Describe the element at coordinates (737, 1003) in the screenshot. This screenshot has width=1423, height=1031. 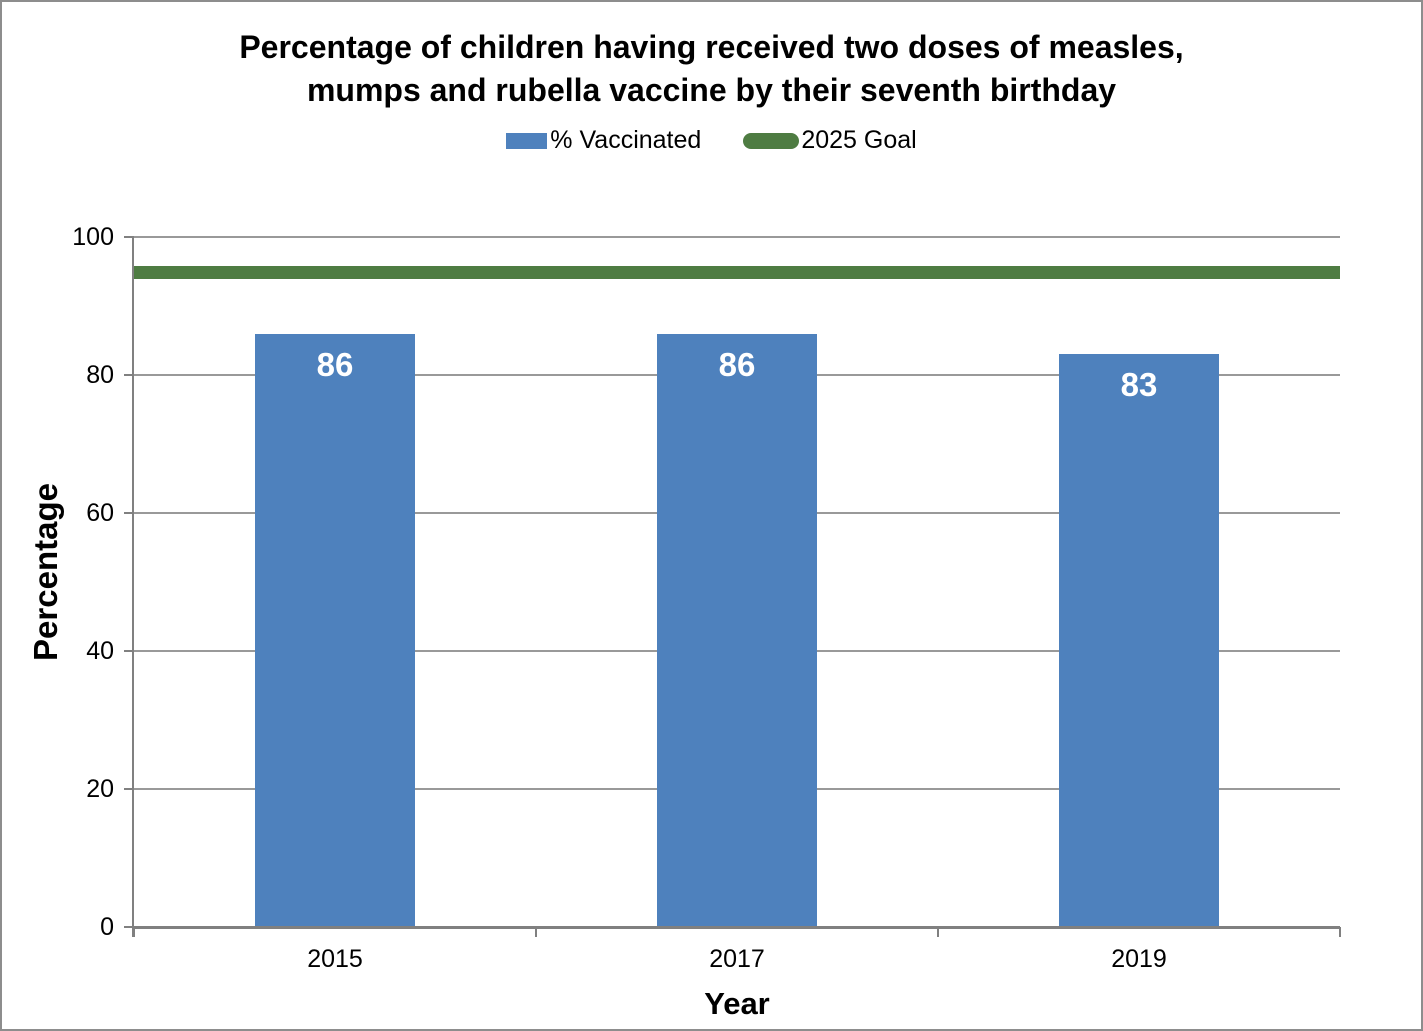
I see `x-axis-title: Year` at that location.